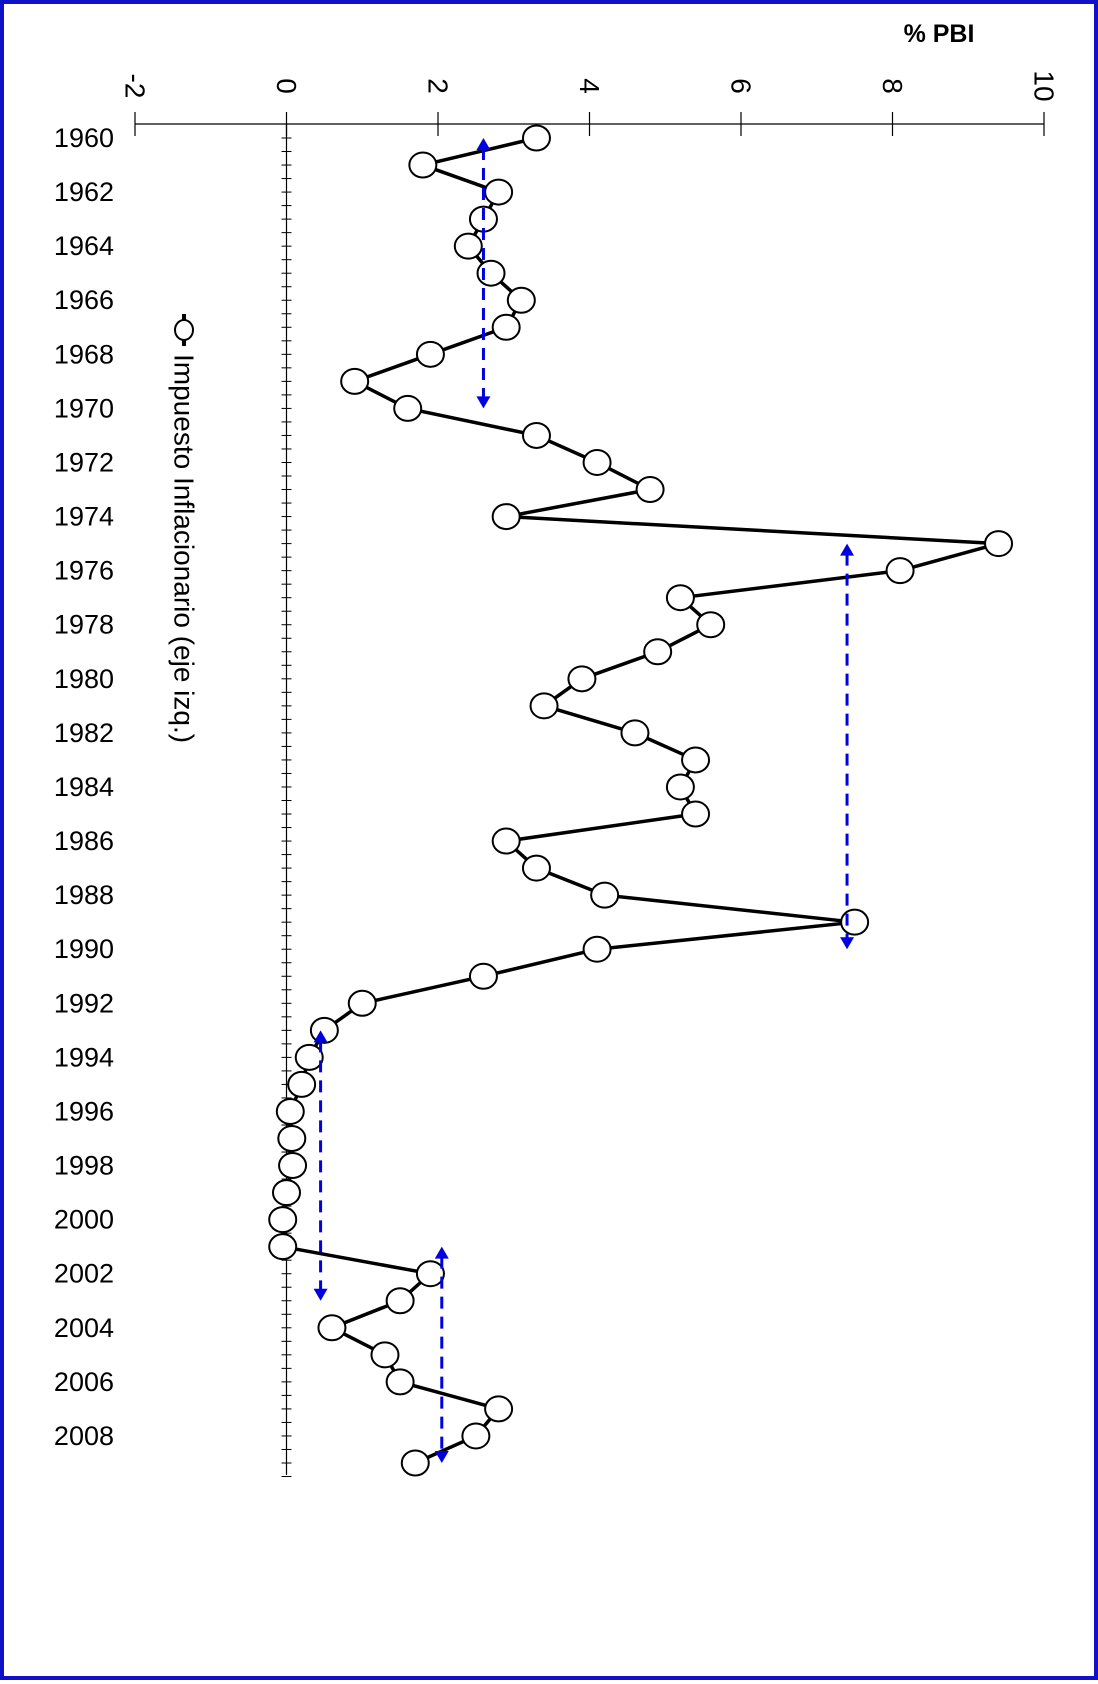 The width and height of the screenshot is (1098, 1684). Describe the element at coordinates (84, 895) in the screenshot. I see `year-tick-label: 1988` at that location.